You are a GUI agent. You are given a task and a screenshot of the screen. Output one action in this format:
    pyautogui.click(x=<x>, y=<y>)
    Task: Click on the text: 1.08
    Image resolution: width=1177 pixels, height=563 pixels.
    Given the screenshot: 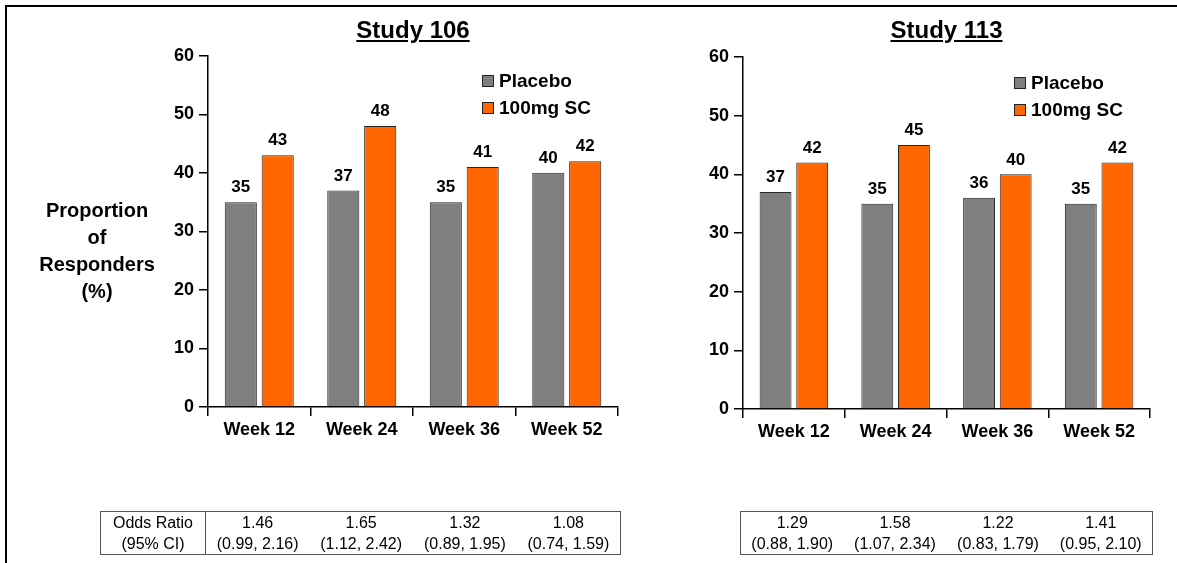 What is the action you would take?
    pyautogui.click(x=568, y=523)
    